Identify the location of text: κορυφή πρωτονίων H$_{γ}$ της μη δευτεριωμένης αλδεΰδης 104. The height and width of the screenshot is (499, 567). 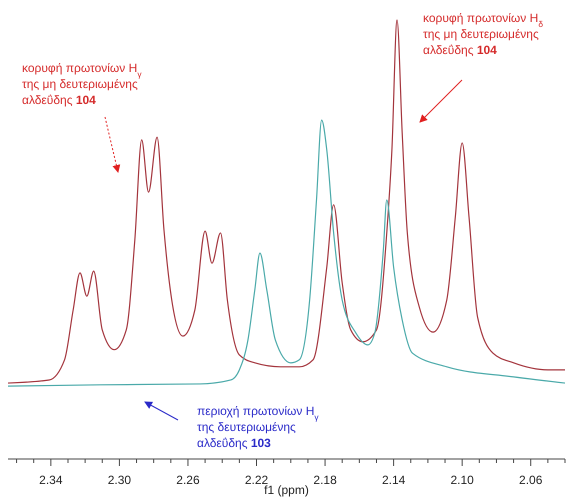
(82, 84).